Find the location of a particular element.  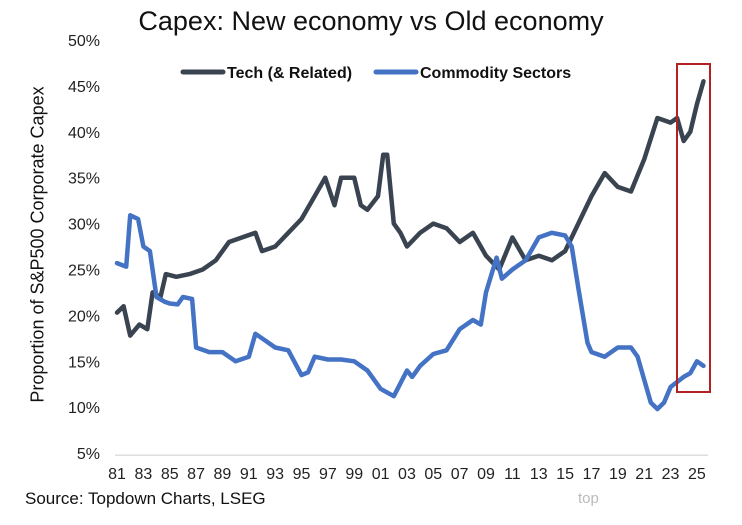

x-tick-label: 89 is located at coordinates (223, 474).